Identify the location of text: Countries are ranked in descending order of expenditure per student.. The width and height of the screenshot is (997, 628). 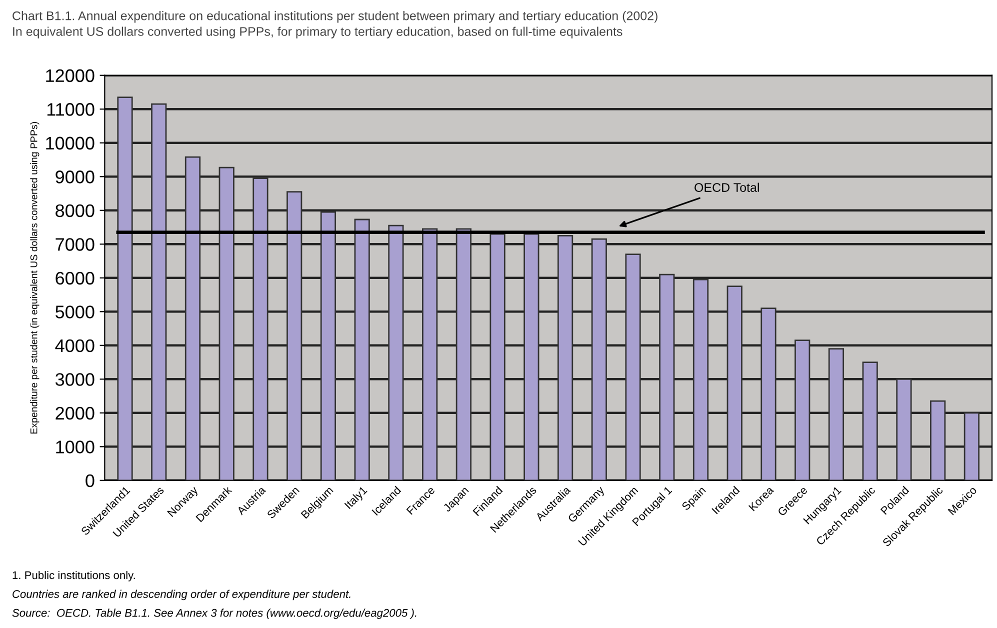
(181, 595).